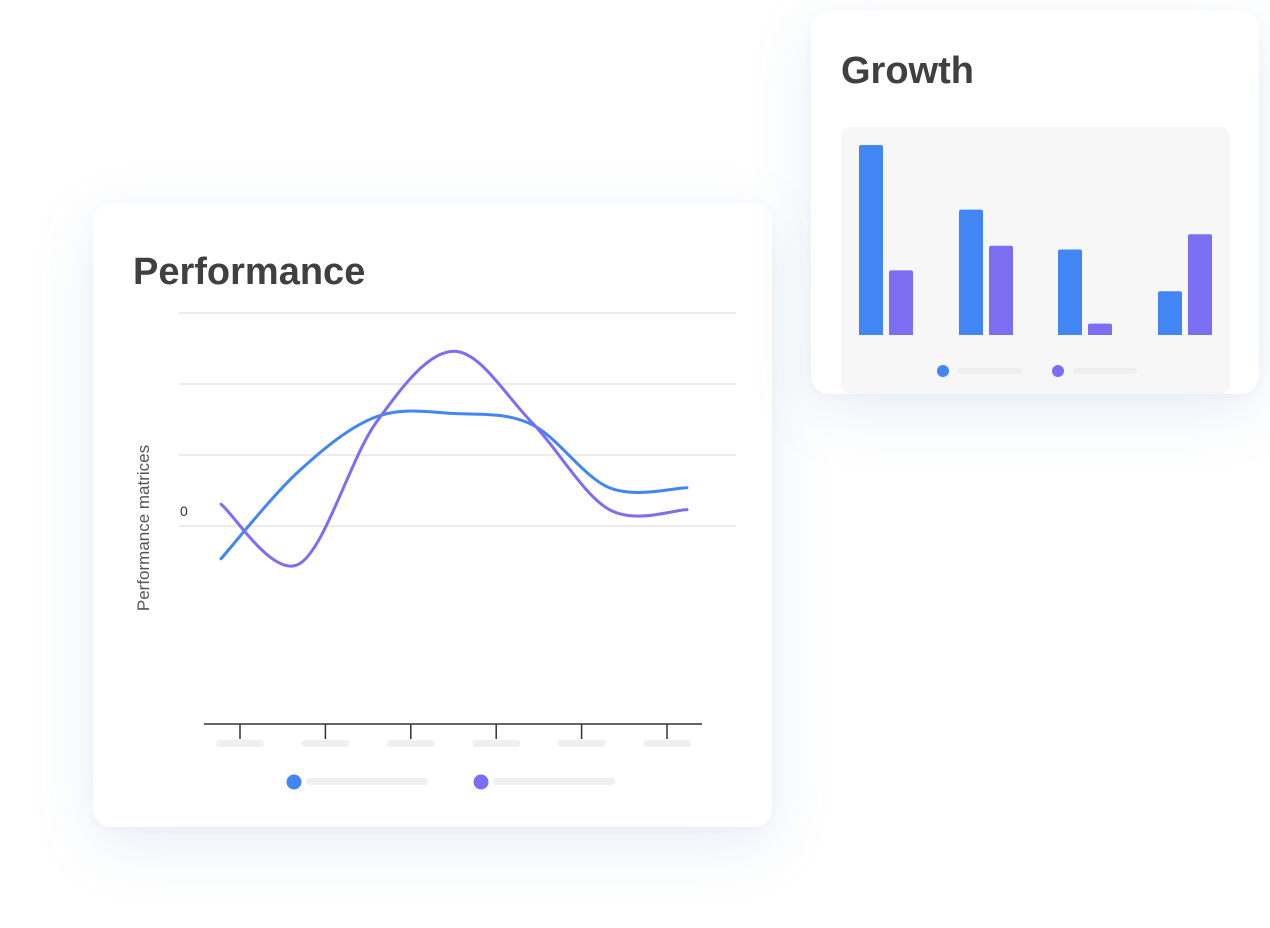  What do you see at coordinates (249, 272) in the screenshot?
I see `performance-title: Performance` at bounding box center [249, 272].